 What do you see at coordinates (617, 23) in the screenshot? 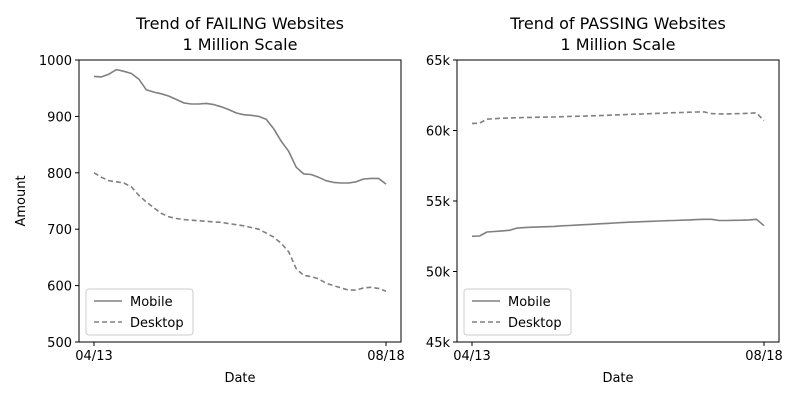
I see `chart-title: Trend of PASSING Websites` at bounding box center [617, 23].